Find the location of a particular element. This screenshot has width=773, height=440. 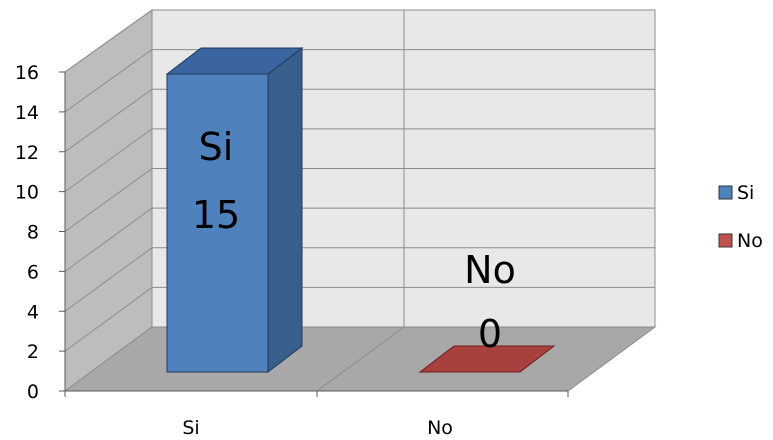

legend: Si No is located at coordinates (740, 217).